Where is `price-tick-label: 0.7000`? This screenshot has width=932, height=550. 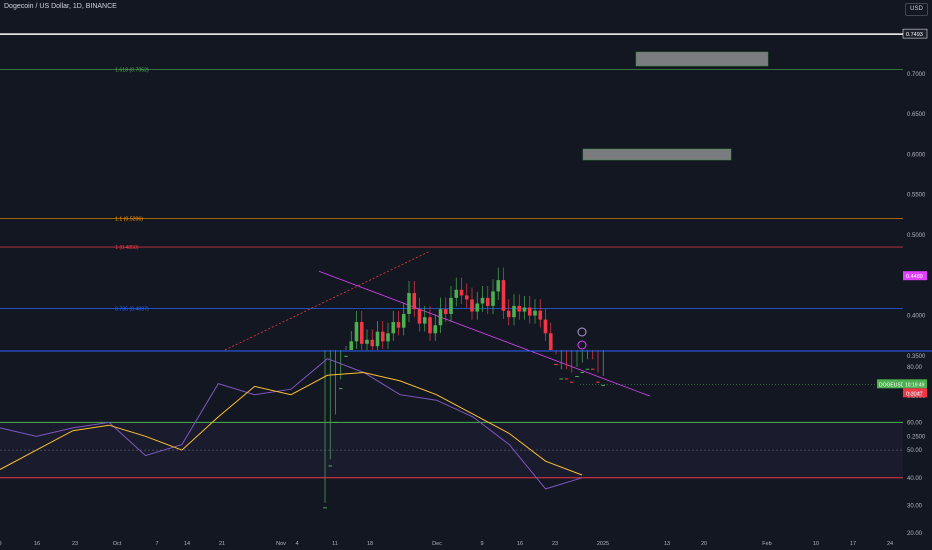
price-tick-label: 0.7000 is located at coordinates (916, 75).